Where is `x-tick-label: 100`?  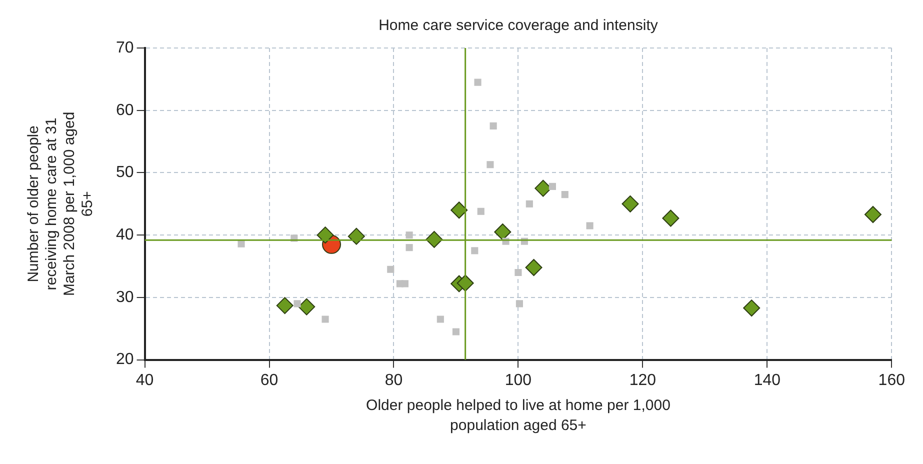 x-tick-label: 100 is located at coordinates (518, 380).